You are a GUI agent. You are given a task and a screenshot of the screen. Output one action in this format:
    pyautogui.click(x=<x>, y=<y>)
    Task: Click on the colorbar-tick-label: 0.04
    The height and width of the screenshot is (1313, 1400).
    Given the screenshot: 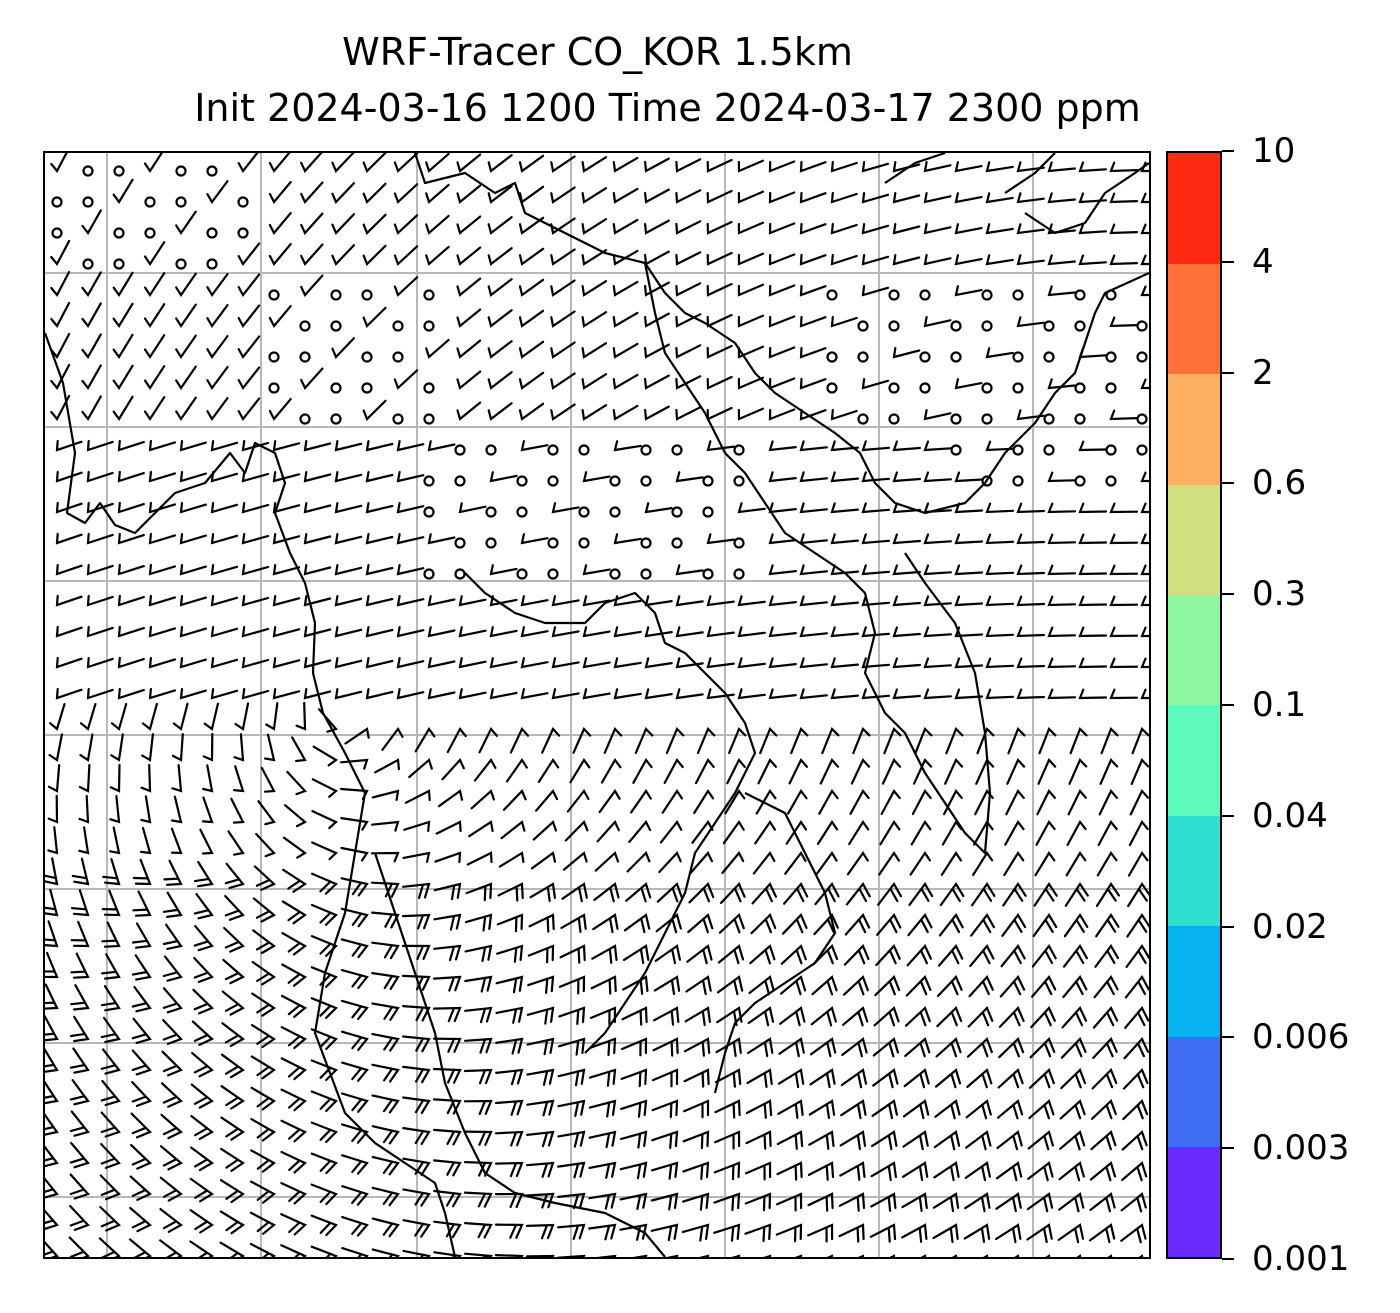 What is the action you would take?
    pyautogui.click(x=1290, y=815)
    